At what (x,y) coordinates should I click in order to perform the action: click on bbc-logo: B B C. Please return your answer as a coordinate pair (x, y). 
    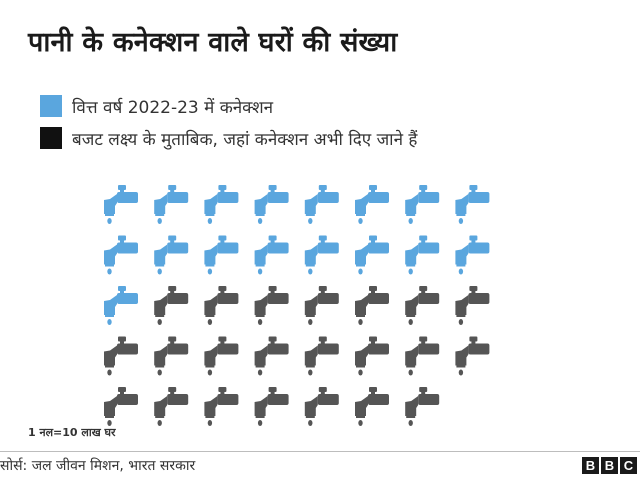
    Looking at the image, I should click on (609, 465).